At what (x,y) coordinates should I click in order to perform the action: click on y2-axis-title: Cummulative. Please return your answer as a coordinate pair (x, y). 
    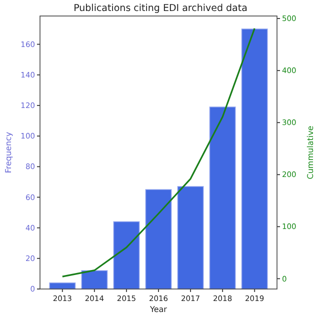
    Looking at the image, I should click on (310, 153).